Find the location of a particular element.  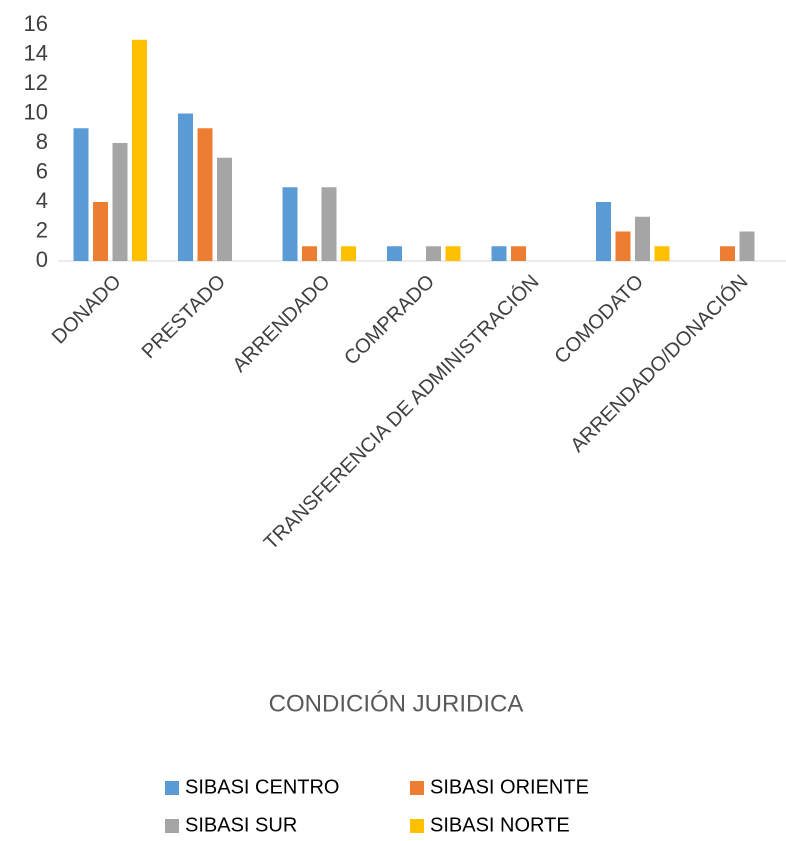

legend-label: SIBASI CENTRO is located at coordinates (262, 787).